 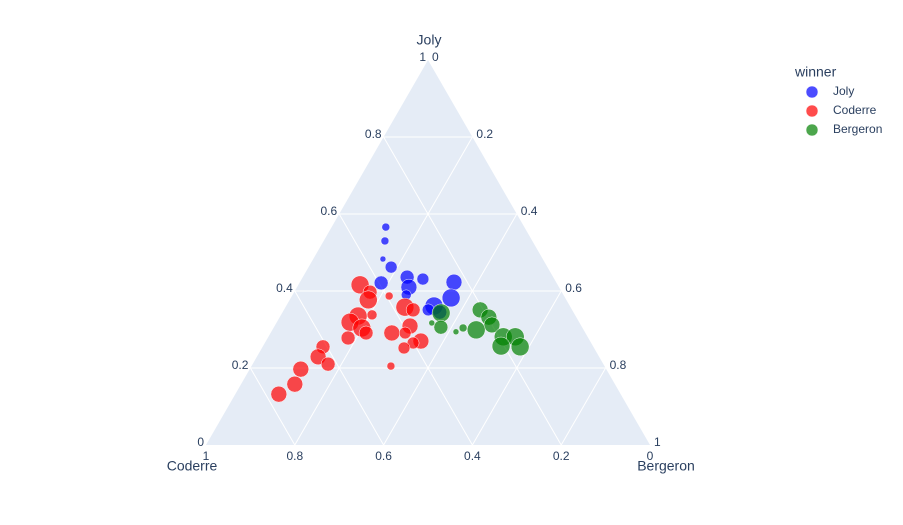 What do you see at coordinates (666, 466) in the screenshot?
I see `c-axis-title: Bergeron` at bounding box center [666, 466].